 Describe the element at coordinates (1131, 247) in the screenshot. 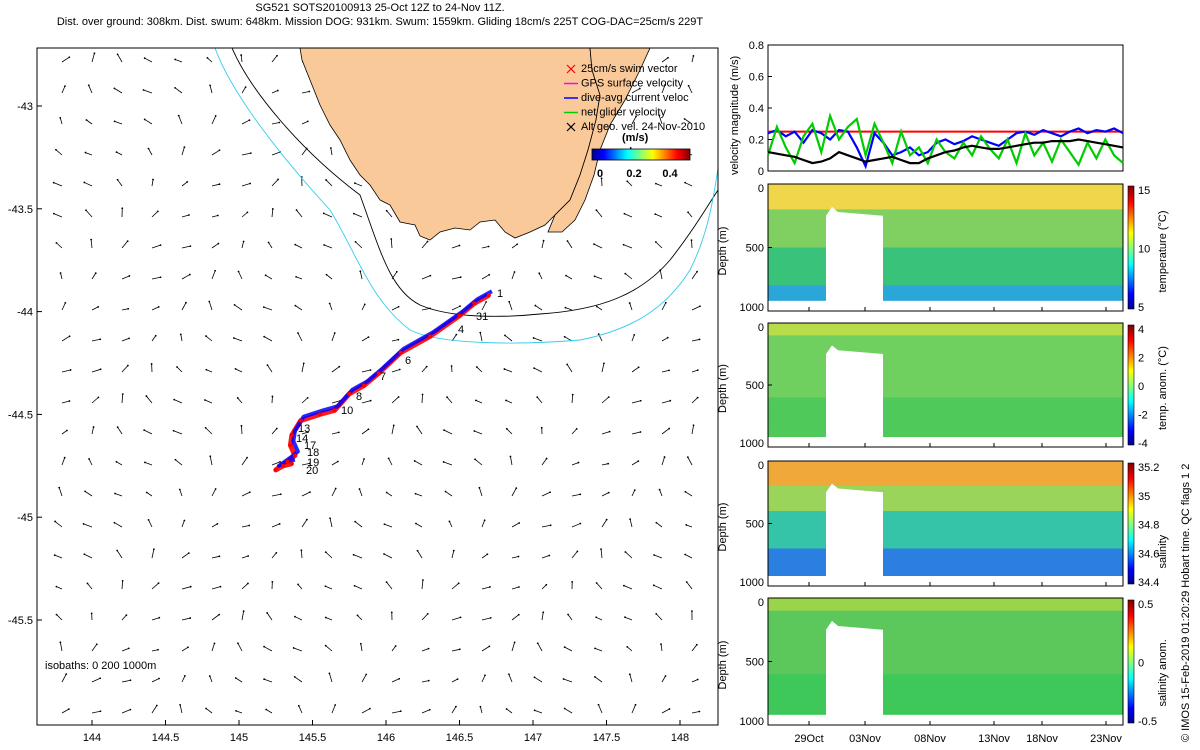

I see `heatmap-colorbar` at that location.